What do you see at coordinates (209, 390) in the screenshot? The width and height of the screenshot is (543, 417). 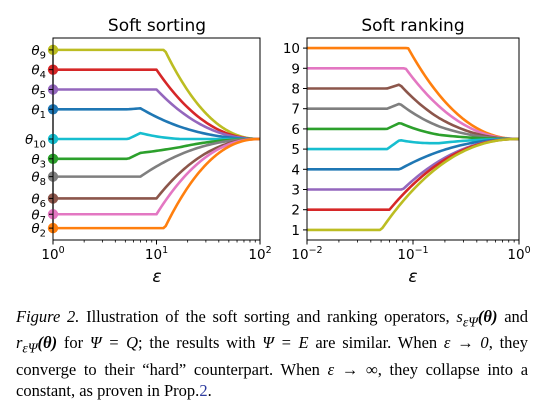 I see `caption-text: .` at bounding box center [209, 390].